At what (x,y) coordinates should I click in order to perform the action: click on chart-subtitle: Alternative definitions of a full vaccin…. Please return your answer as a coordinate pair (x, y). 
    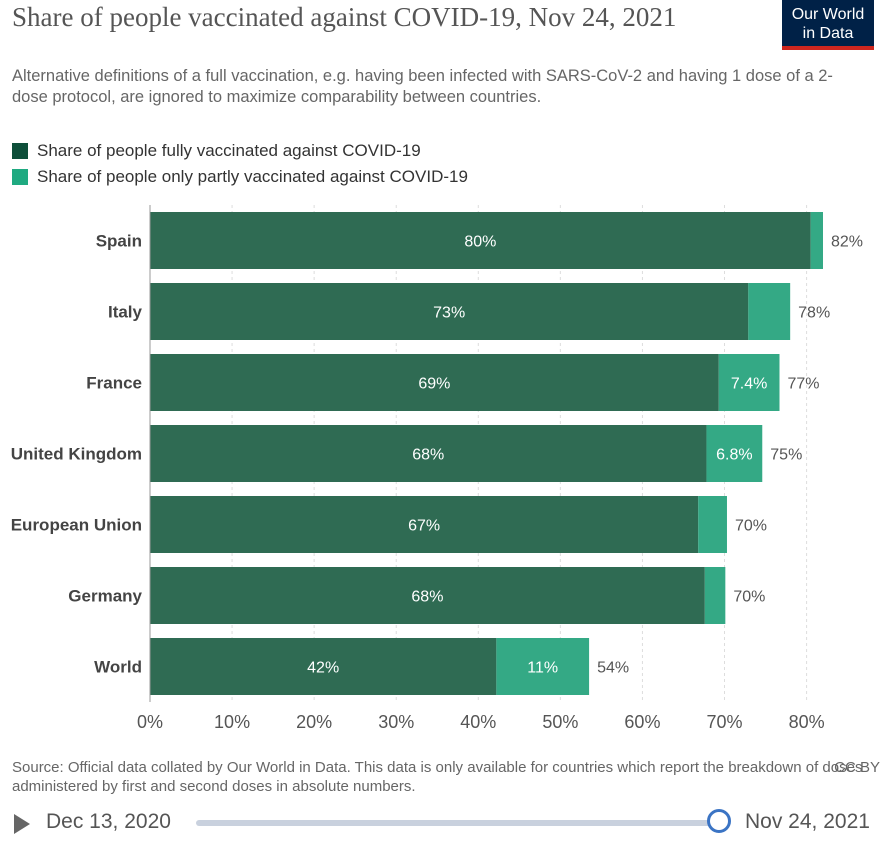
    Looking at the image, I should click on (422, 86).